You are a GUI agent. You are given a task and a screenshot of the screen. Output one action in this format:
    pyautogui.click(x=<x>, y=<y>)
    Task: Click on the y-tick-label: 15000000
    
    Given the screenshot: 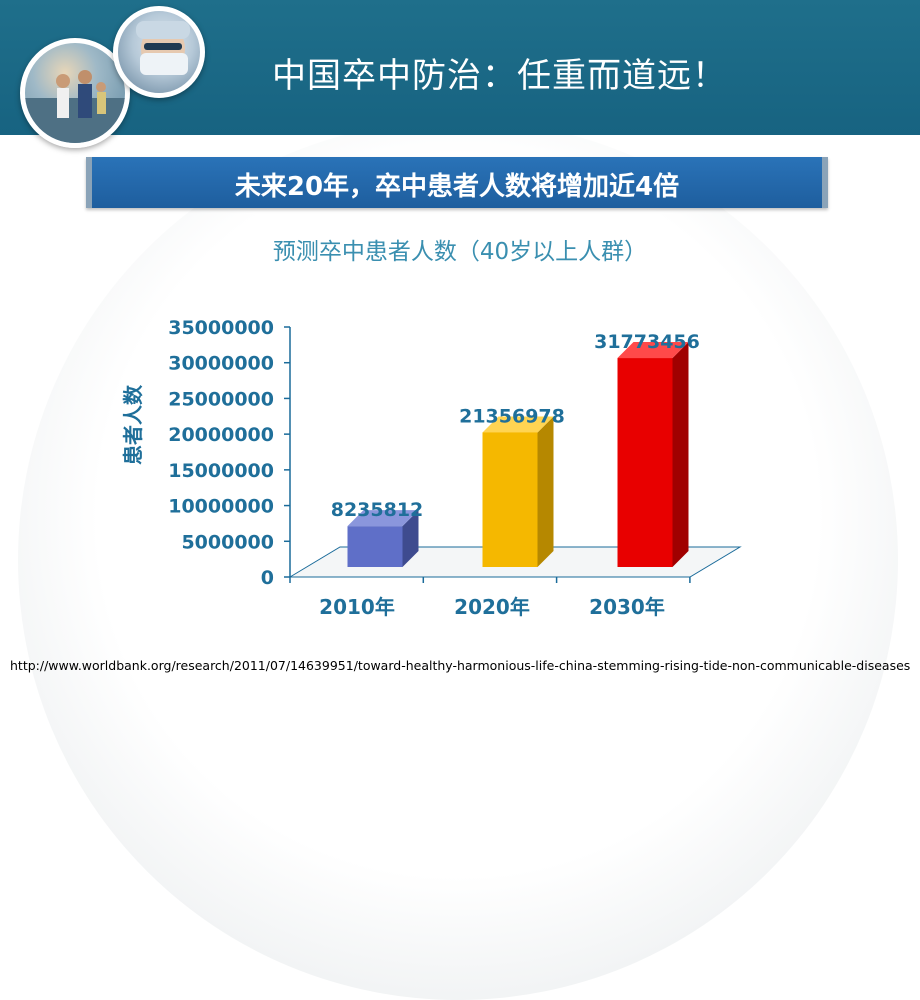 What is the action you would take?
    pyautogui.click(x=221, y=471)
    